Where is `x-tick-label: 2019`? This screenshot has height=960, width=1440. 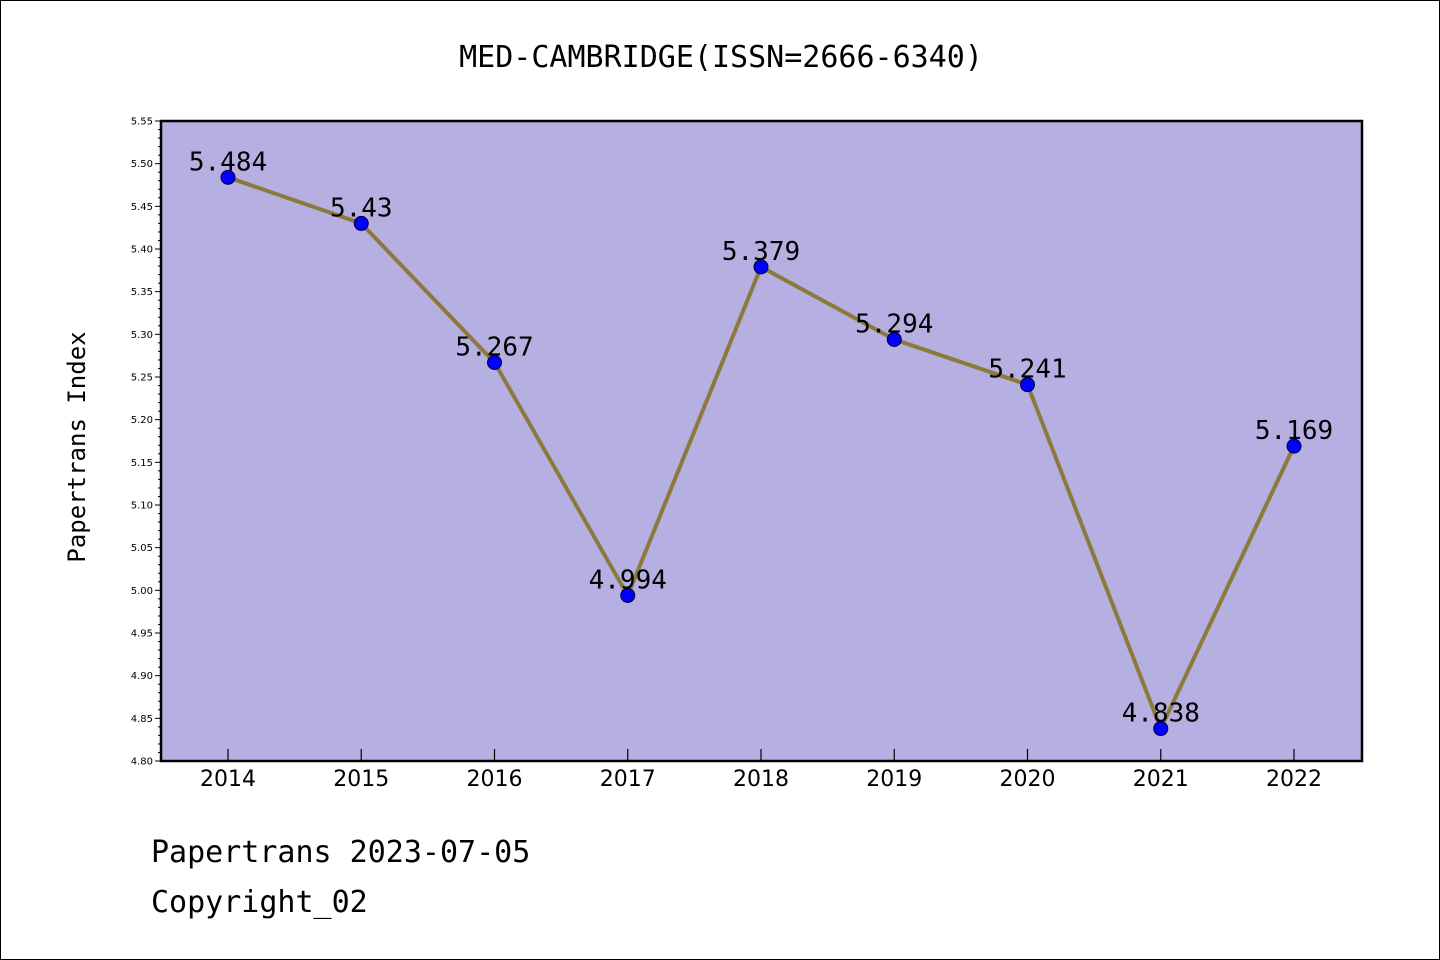 x-tick-label: 2019 is located at coordinates (894, 779).